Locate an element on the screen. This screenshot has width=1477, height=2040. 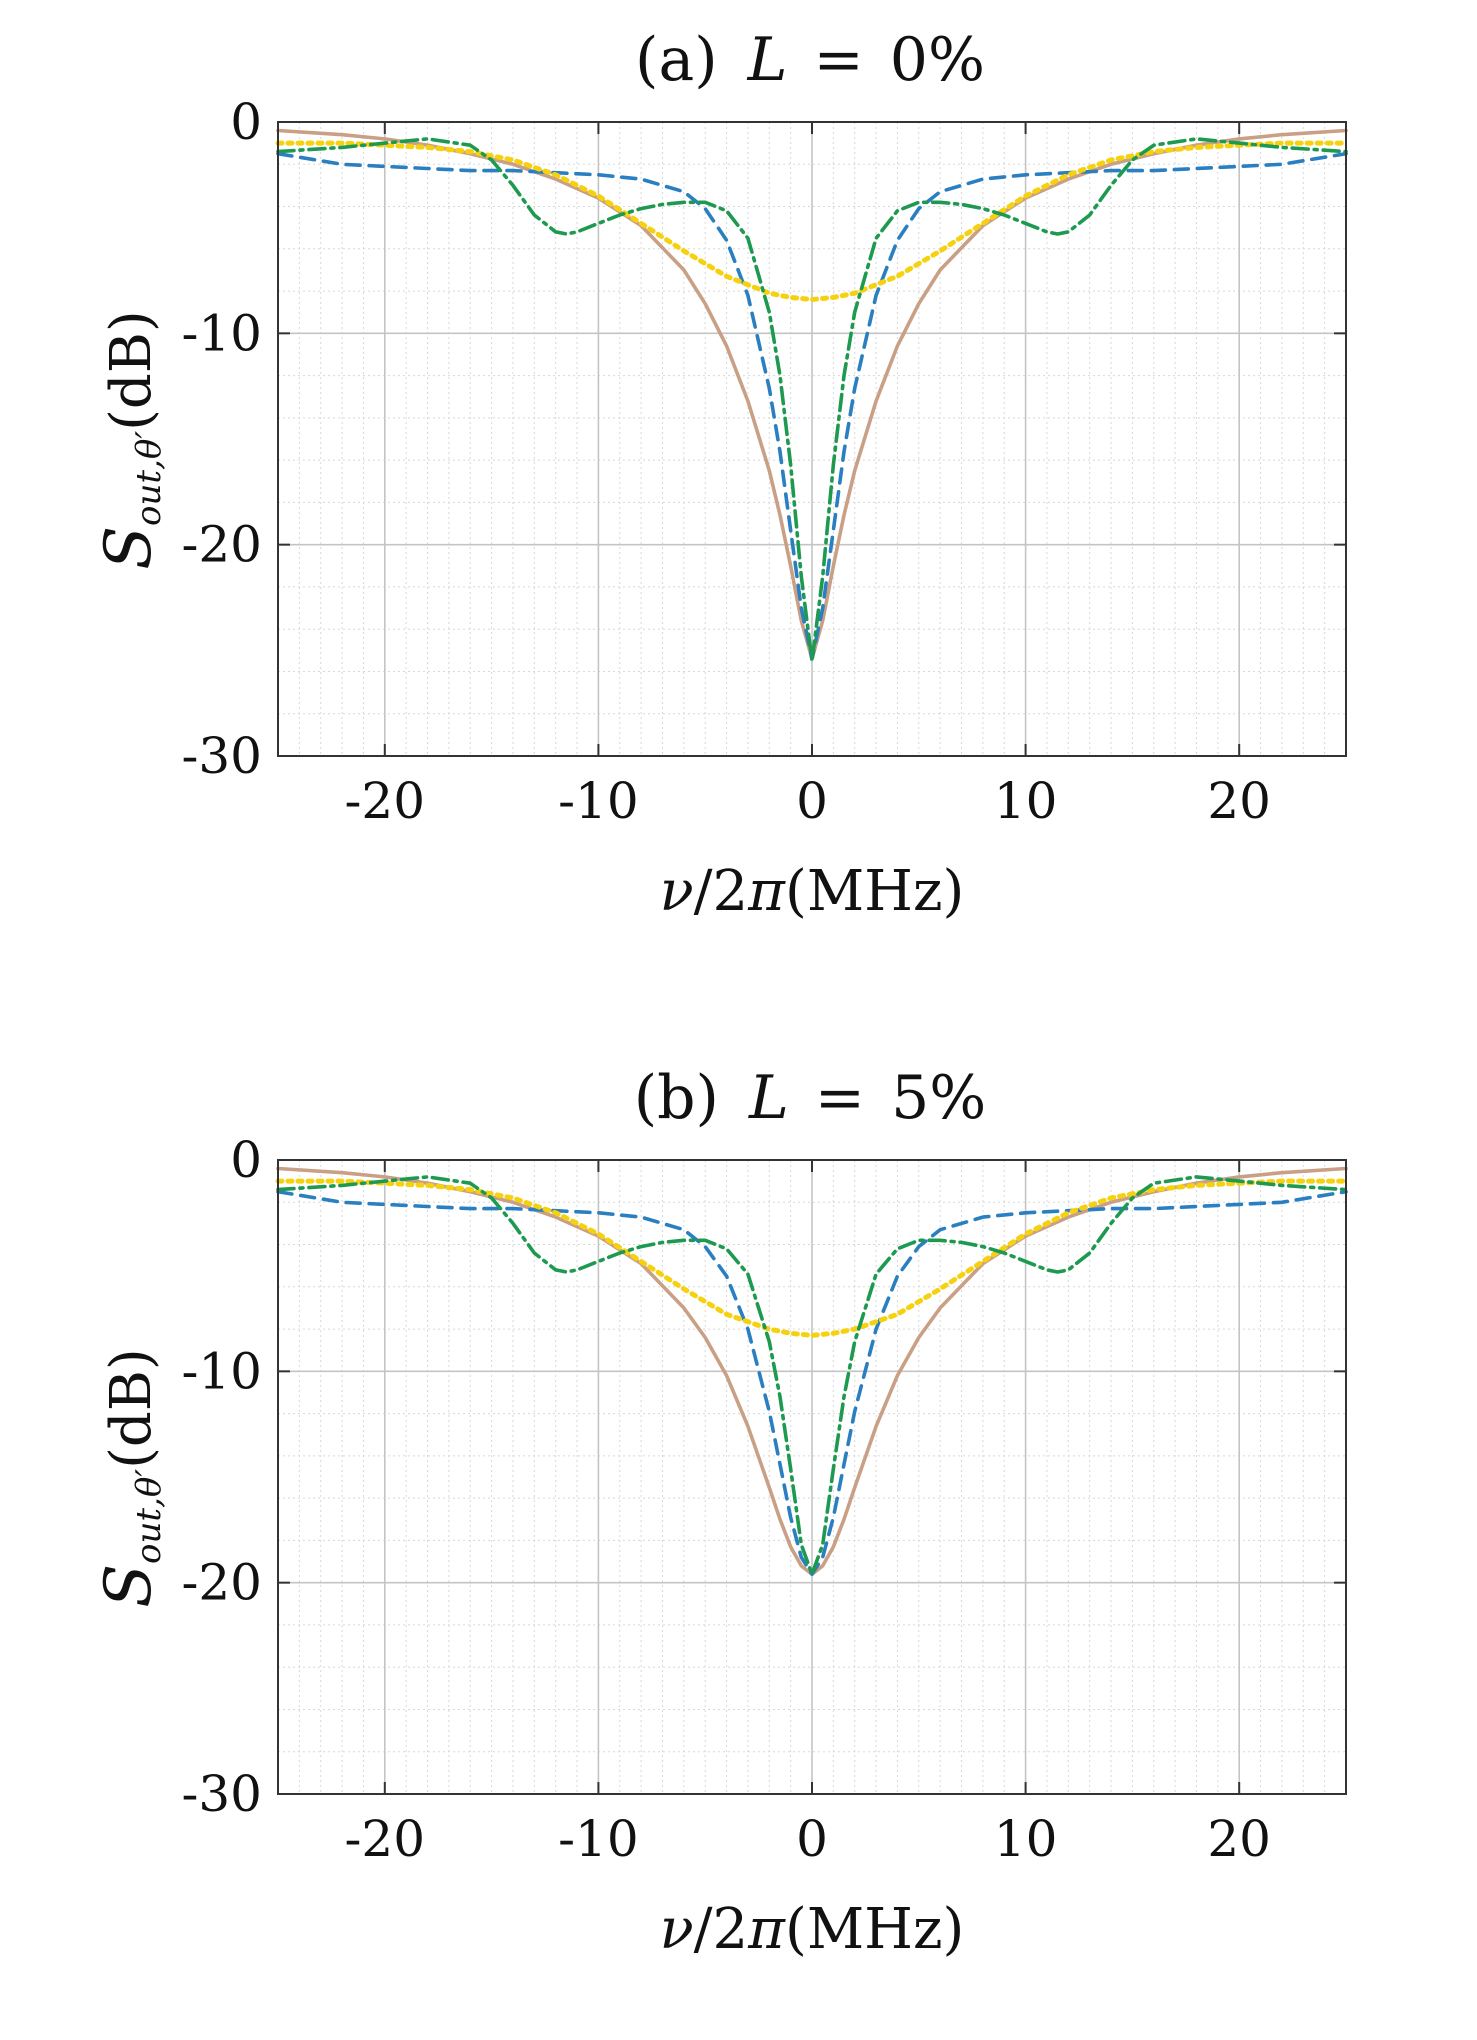
panel-a-ytick-labels: 0 -10 -20 -30 is located at coordinates (221, 439).